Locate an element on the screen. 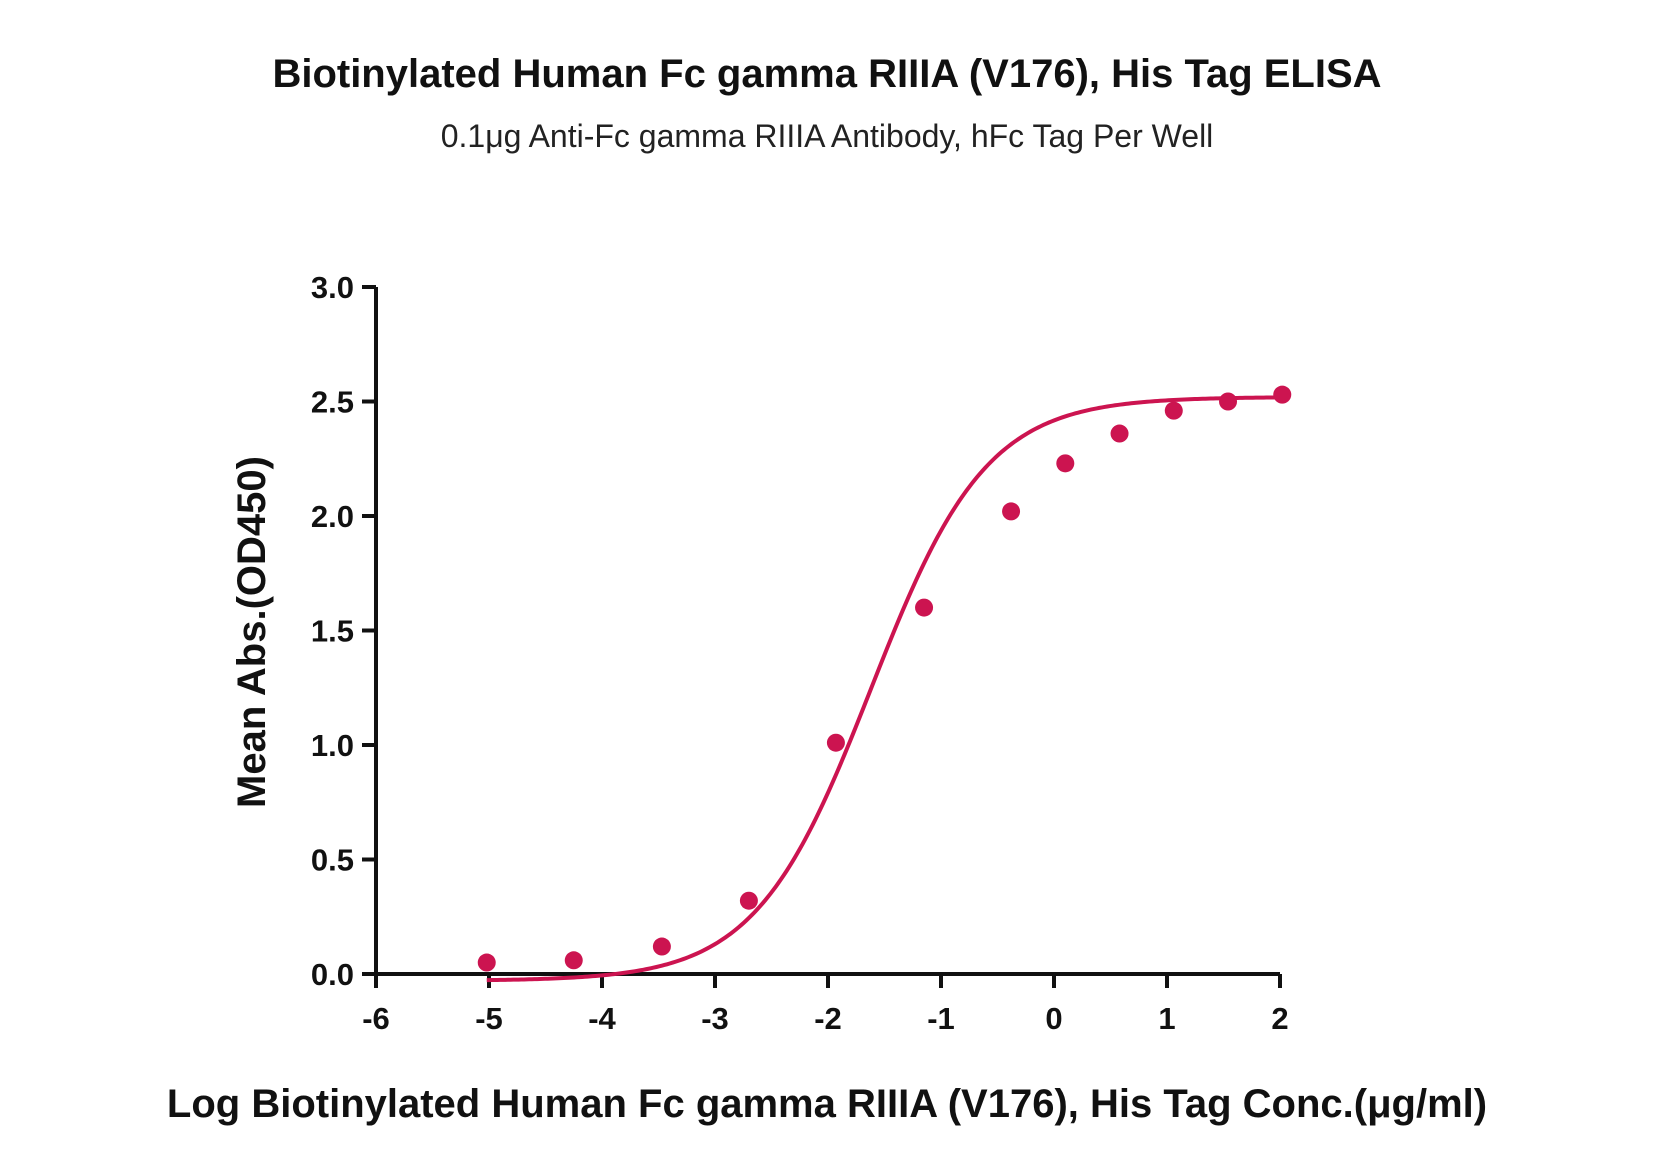  x-tick-label: 1 is located at coordinates (1166, 1018).